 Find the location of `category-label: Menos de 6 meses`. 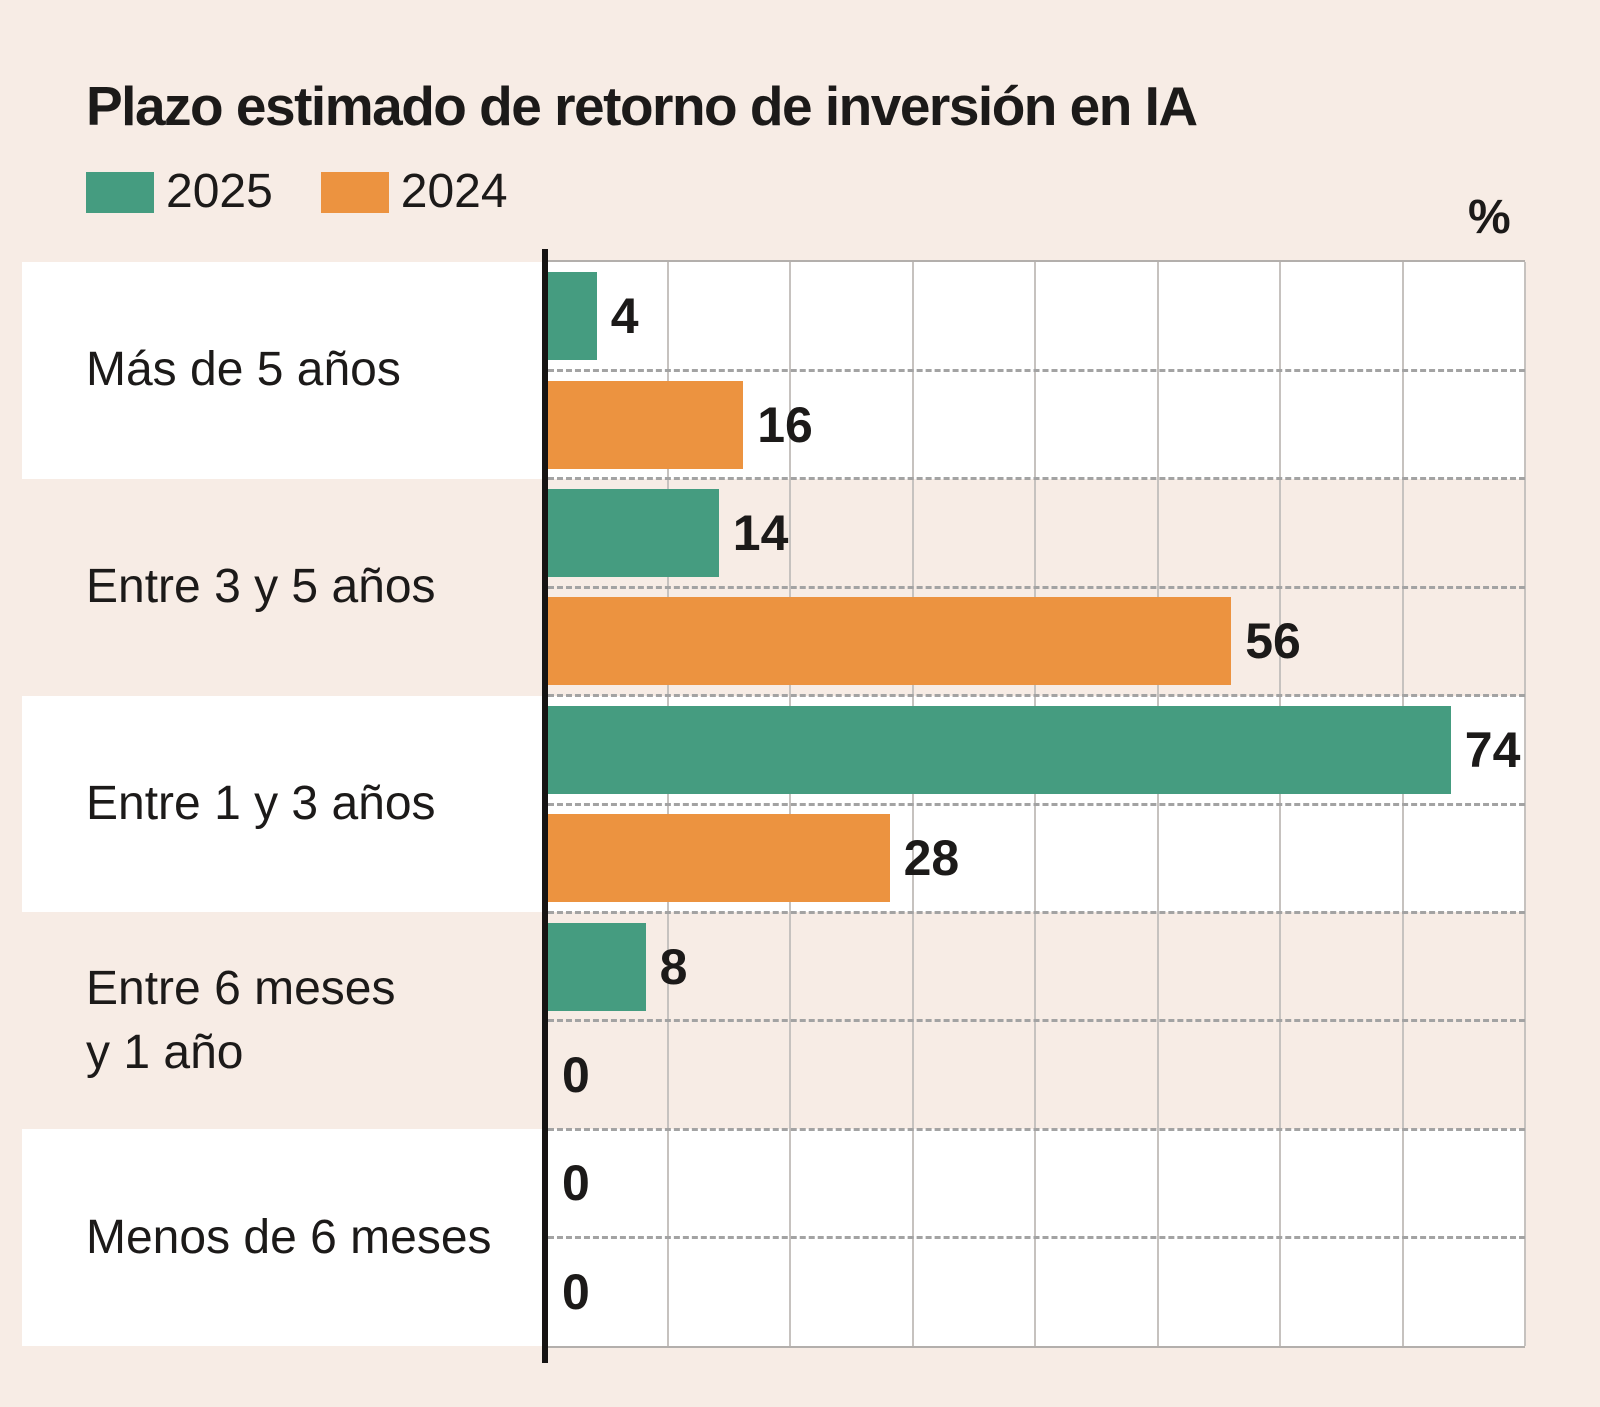

category-label: Menos de 6 meses is located at coordinates (306, 1237).